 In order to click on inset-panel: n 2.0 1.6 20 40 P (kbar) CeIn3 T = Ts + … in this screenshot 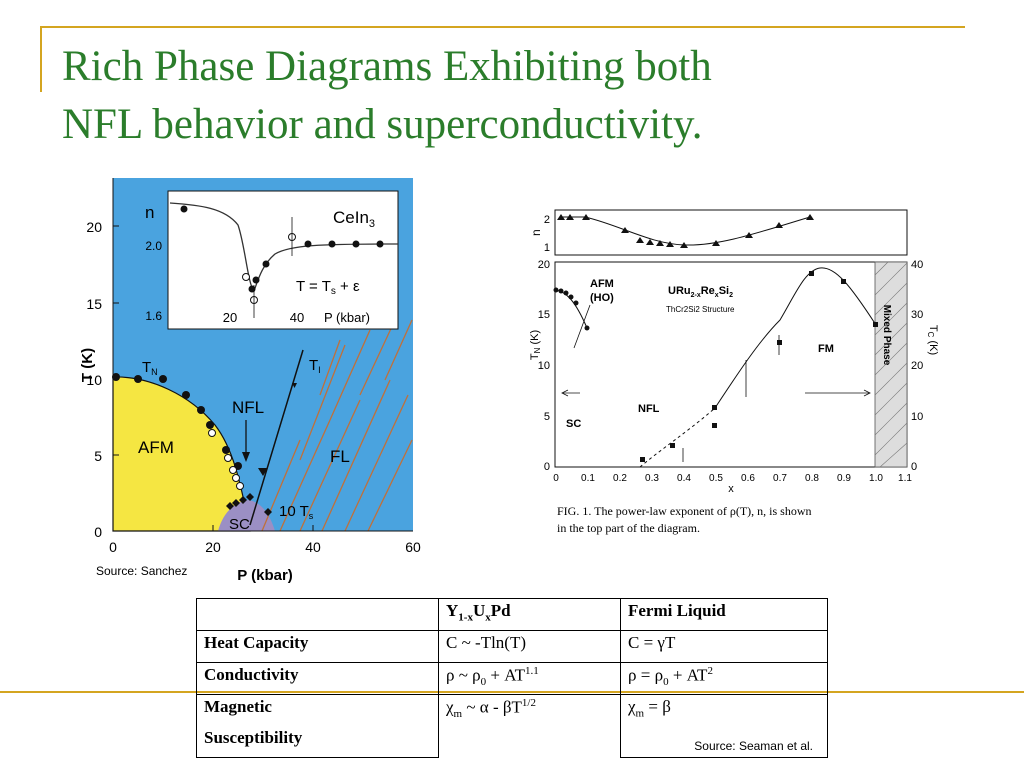, I will do `click(272, 260)`.